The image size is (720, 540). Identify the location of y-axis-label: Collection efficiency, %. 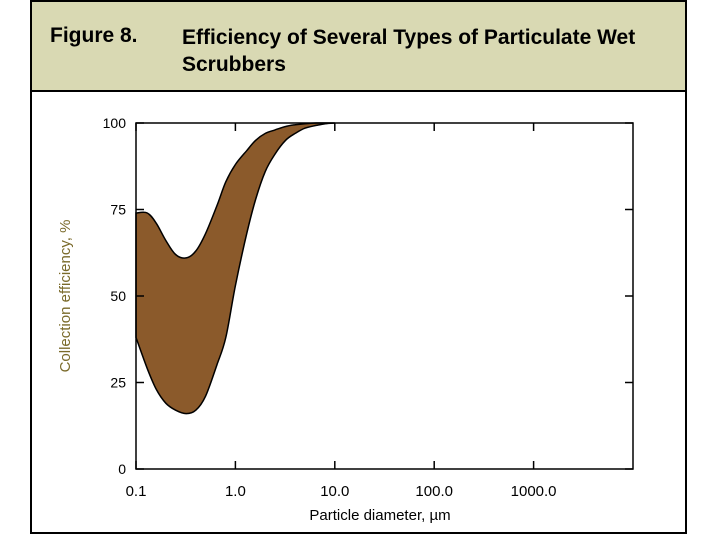
(65, 296).